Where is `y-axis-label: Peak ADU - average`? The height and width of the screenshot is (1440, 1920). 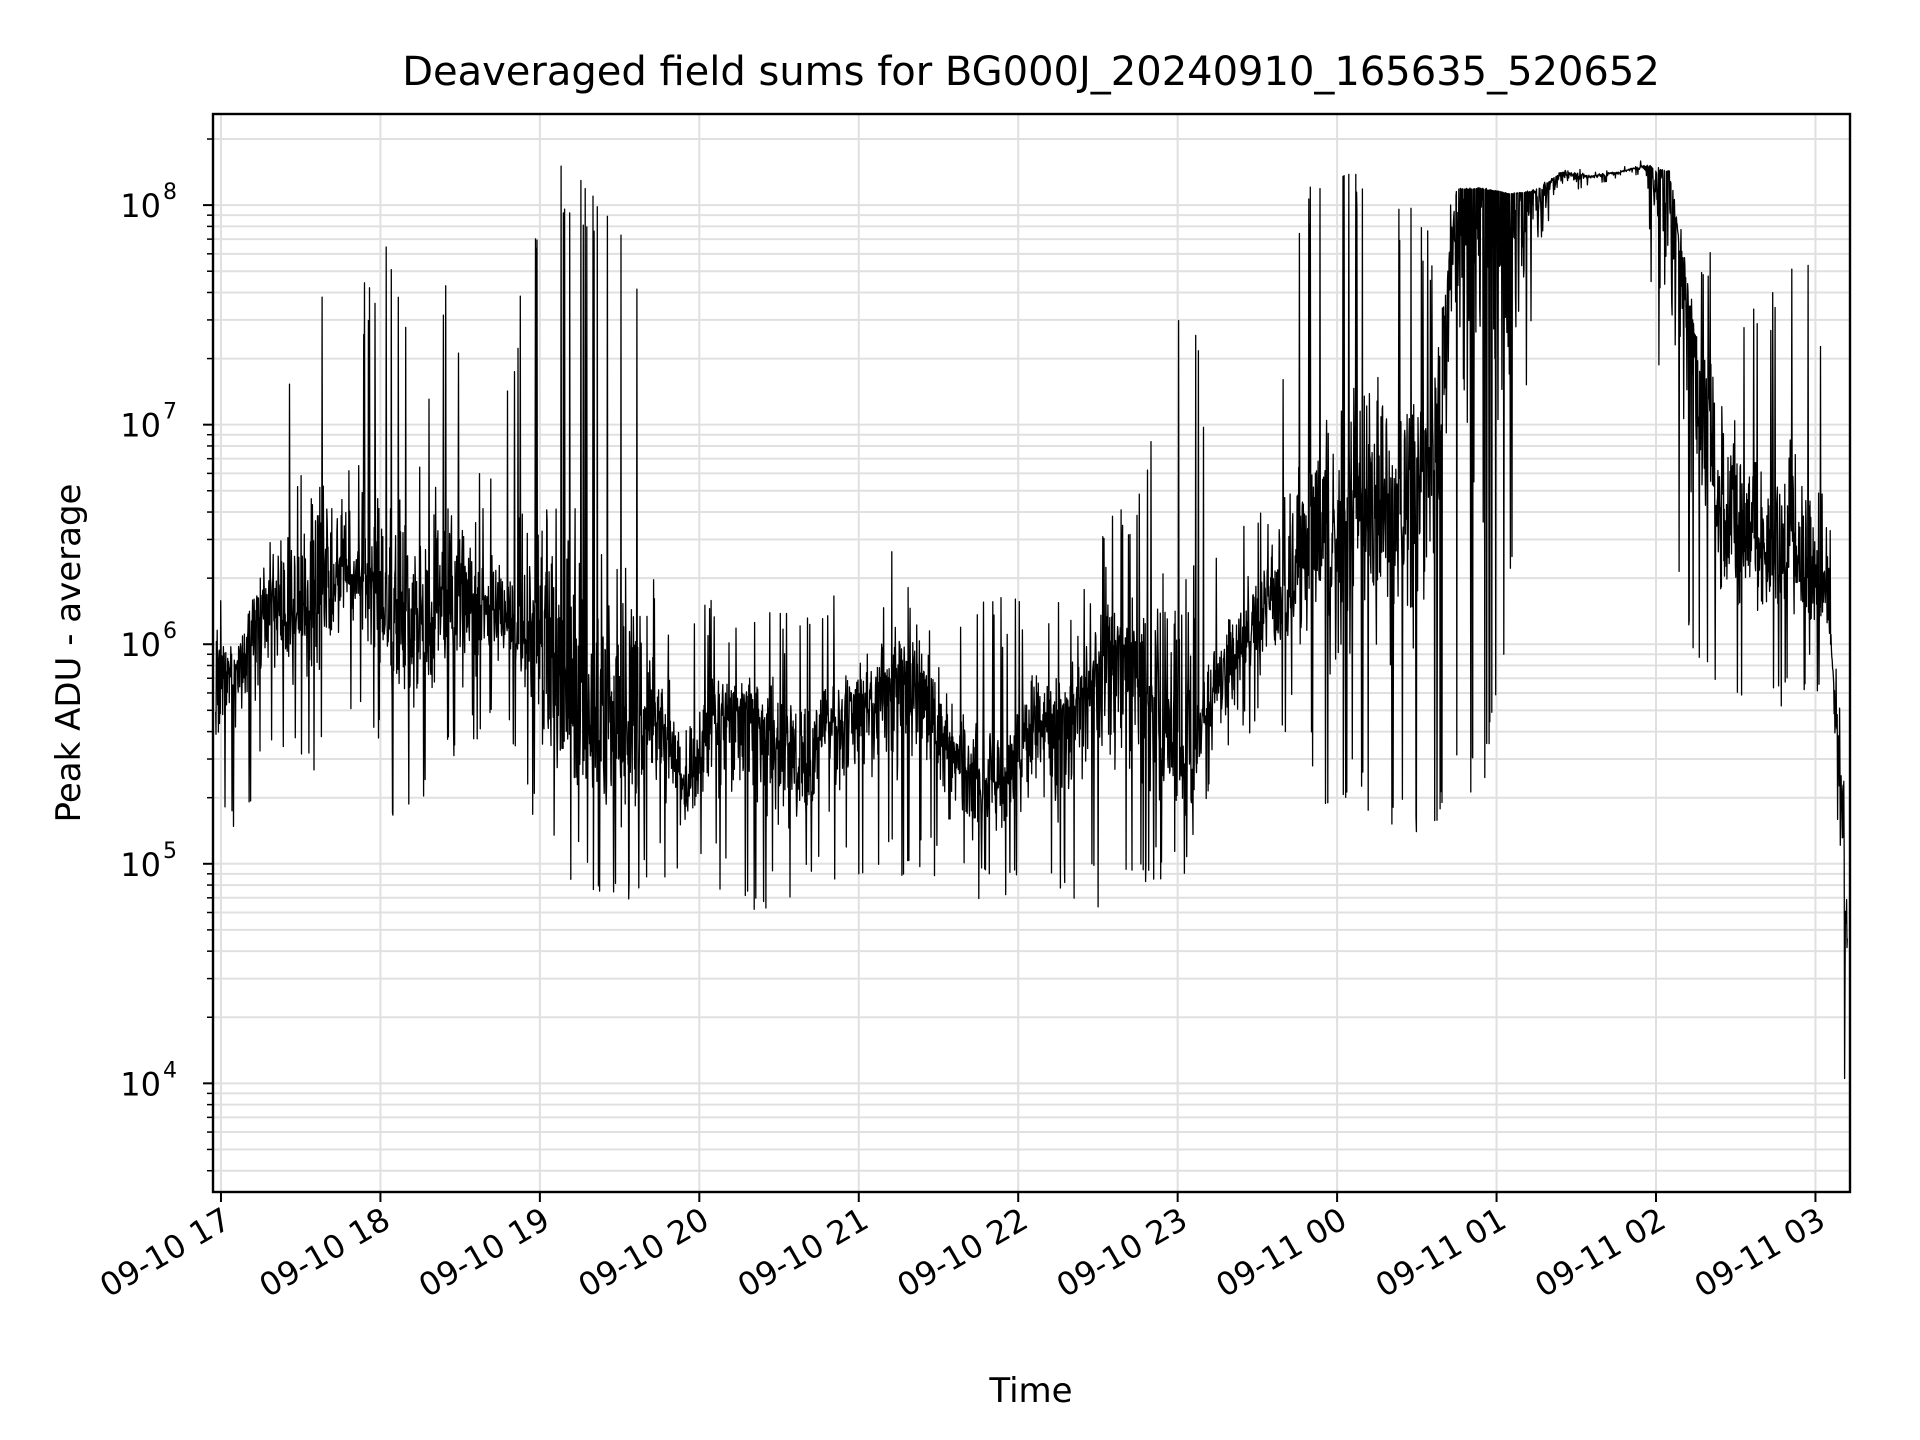 y-axis-label: Peak ADU - average is located at coordinates (69, 653).